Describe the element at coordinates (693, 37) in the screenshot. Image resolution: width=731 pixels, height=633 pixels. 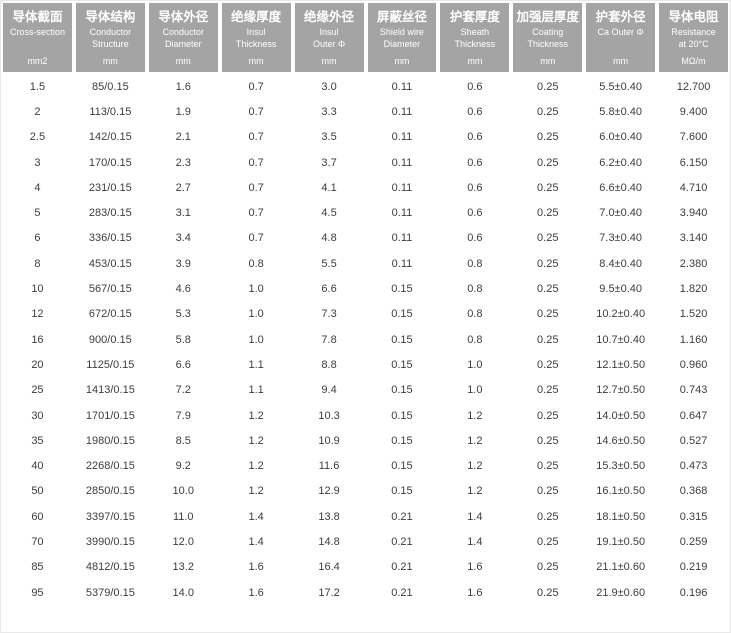
I see `column-header-resistance: 导体电阻 Resistance at 20°C MΩ/m` at that location.